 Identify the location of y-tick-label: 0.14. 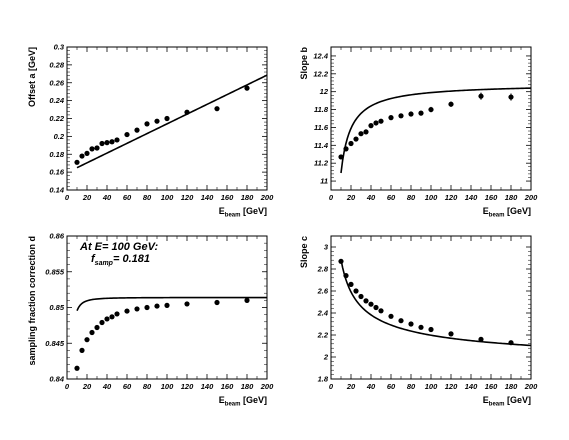
(56, 190).